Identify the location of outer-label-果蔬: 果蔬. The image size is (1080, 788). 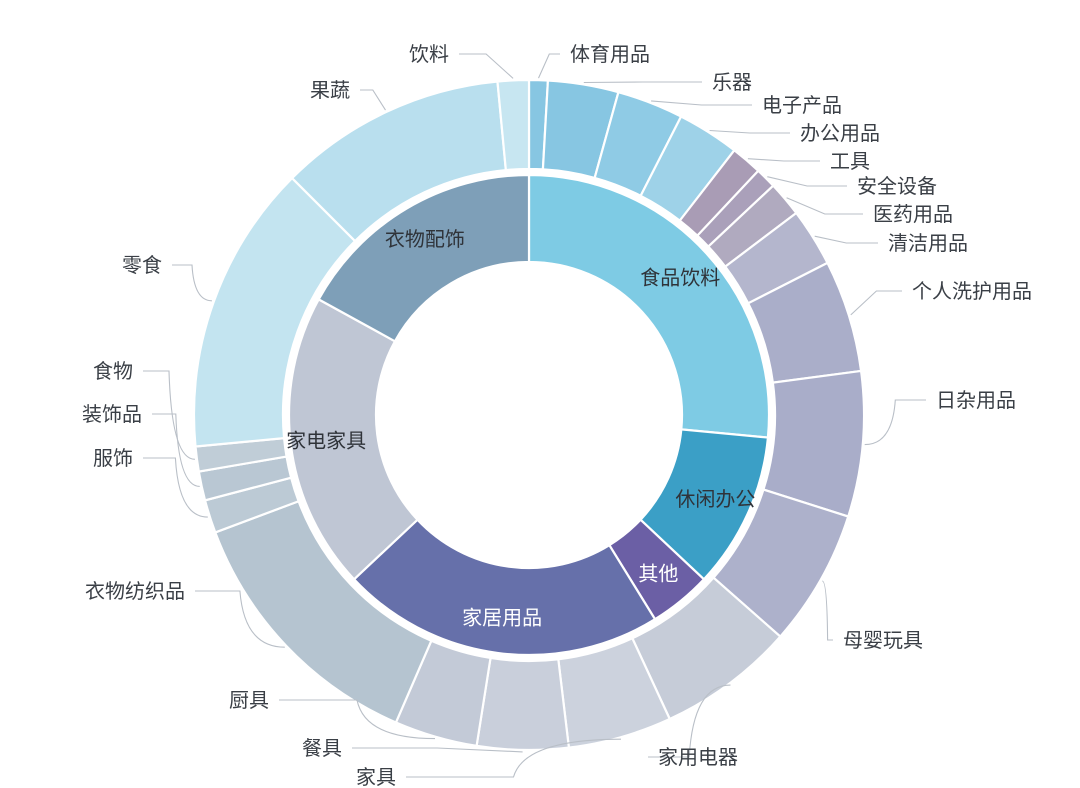
(330, 90).